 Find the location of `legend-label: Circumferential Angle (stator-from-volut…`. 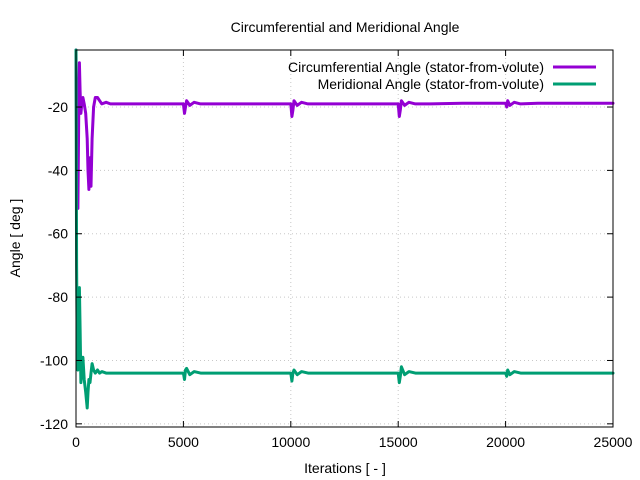

legend-label: Circumferential Angle (stator-from-volut… is located at coordinates (416, 67).